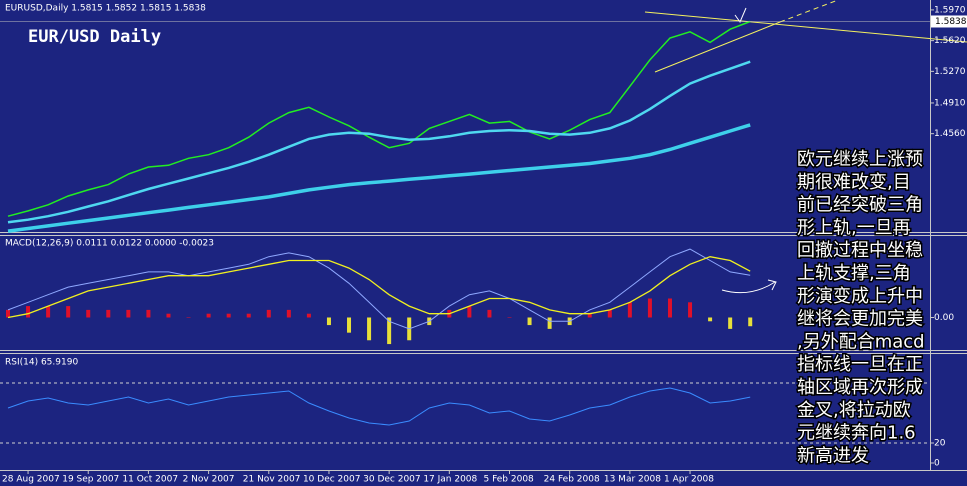  What do you see at coordinates (860, 250) in the screenshot?
I see `annotation-line: 回撤过程中坐稳` at bounding box center [860, 250].